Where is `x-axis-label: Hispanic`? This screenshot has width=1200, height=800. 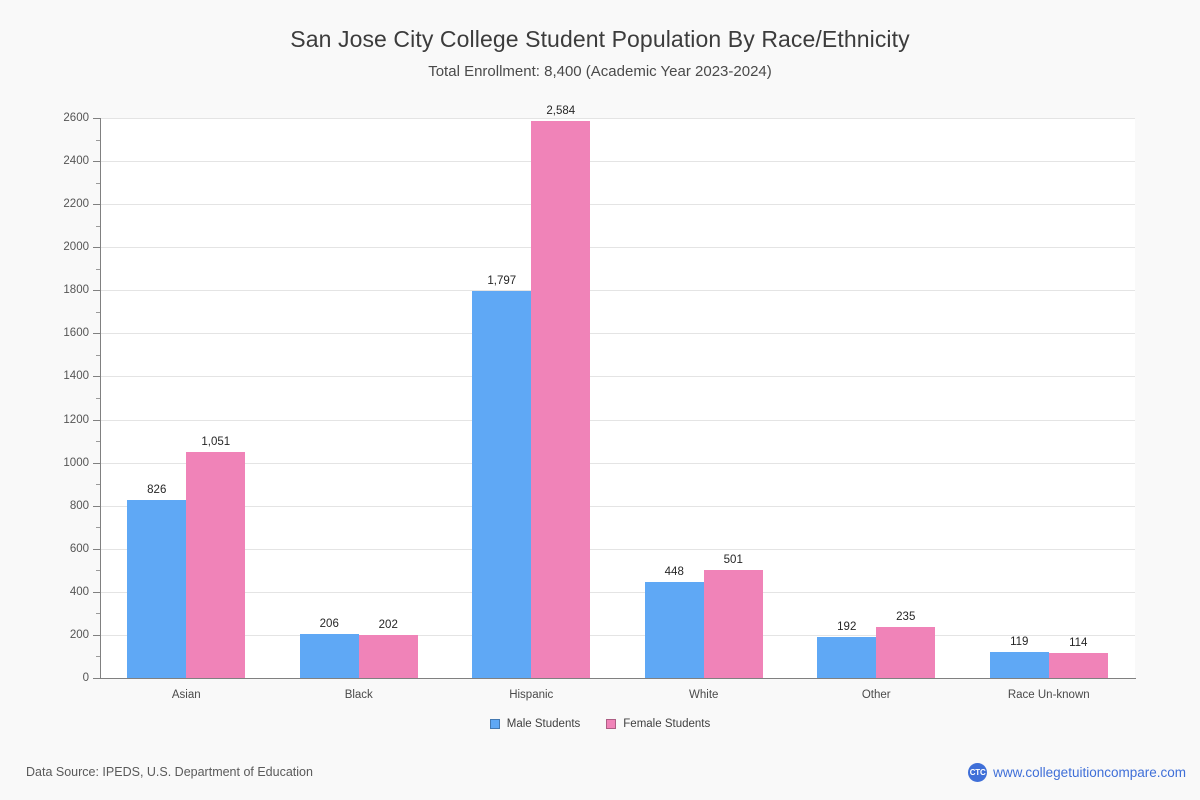 x-axis-label: Hispanic is located at coordinates (531, 695).